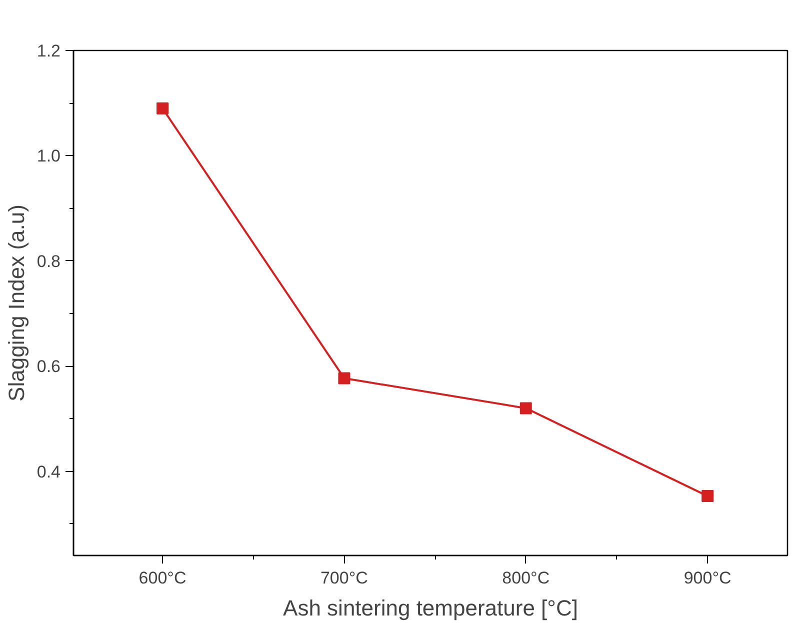  Describe the element at coordinates (16, 303) in the screenshot. I see `y-axis-title: Slagging Index (a.u)` at that location.